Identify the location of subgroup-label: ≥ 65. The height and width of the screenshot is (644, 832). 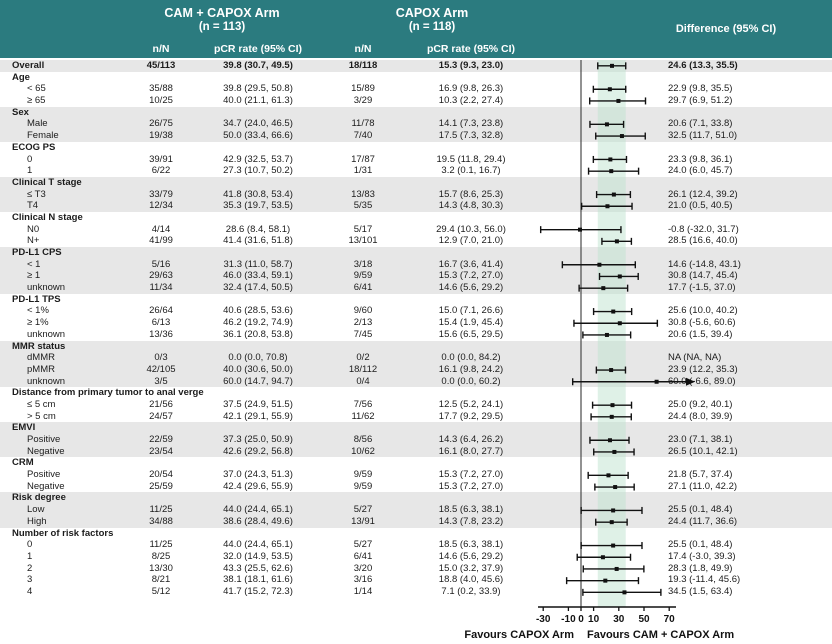
(36, 101).